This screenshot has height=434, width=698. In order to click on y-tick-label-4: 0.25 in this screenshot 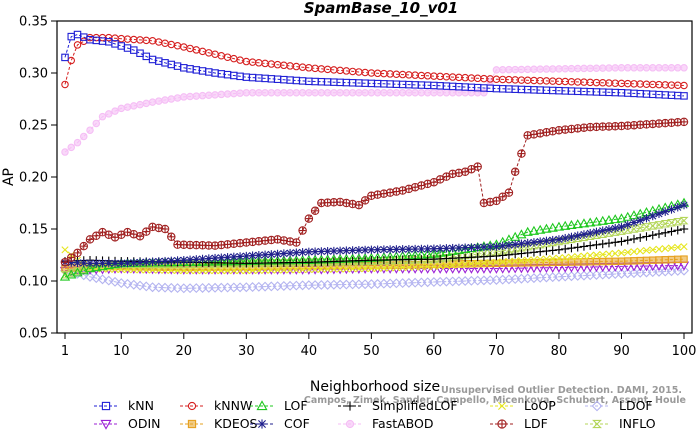, I will do `click(33, 126)`.